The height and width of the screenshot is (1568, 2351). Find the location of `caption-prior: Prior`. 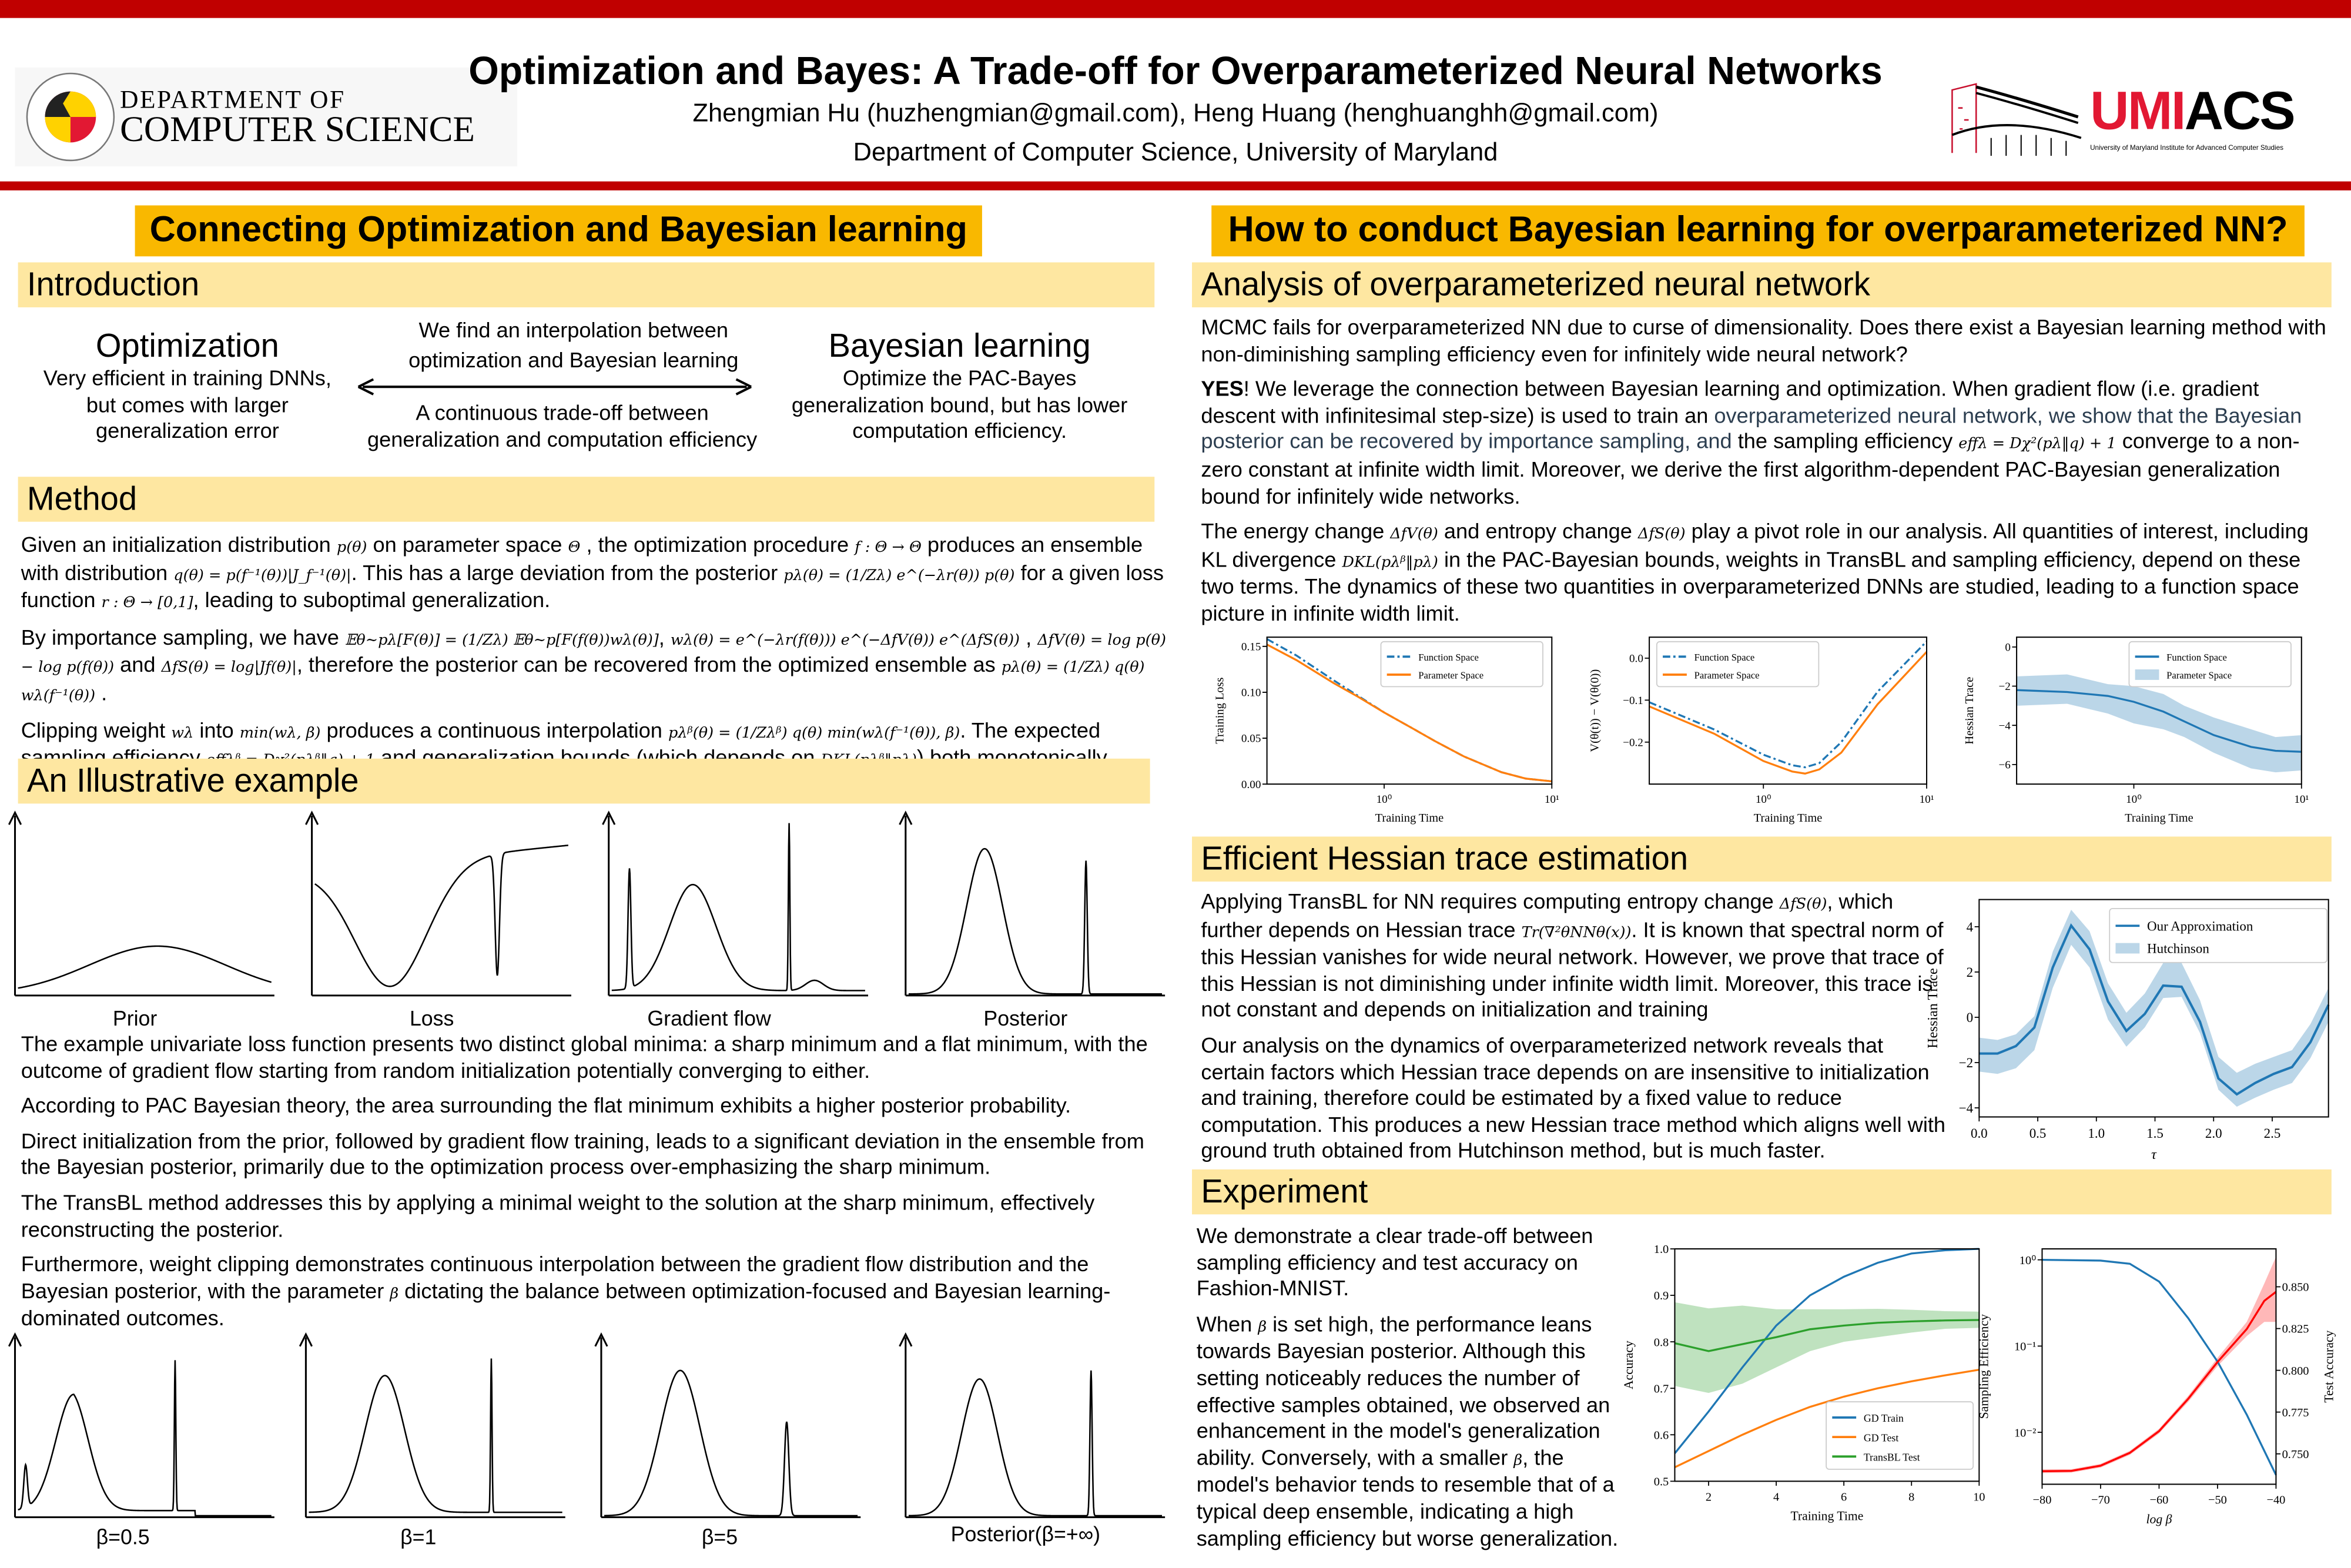

caption-prior: Prior is located at coordinates (135, 1018).